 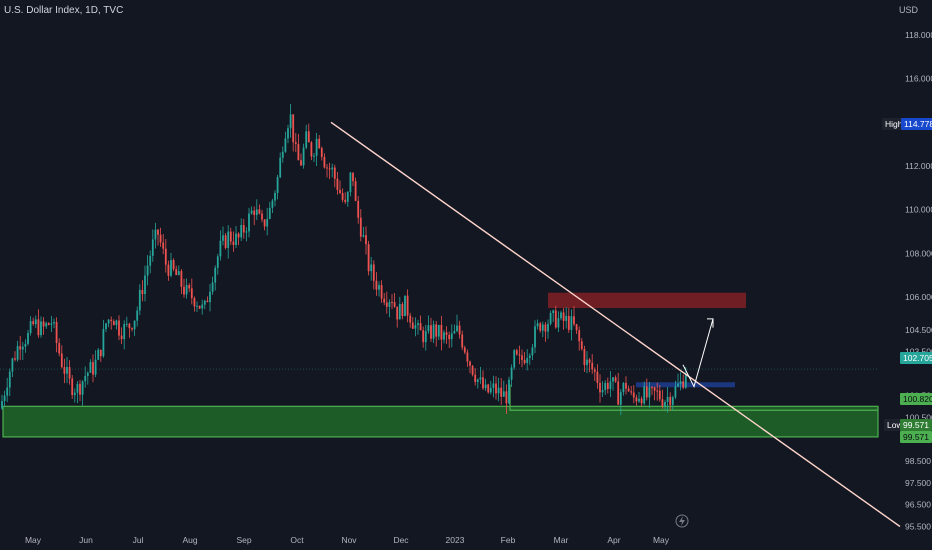 I want to click on time-tick-label: Dec, so click(x=401, y=540).